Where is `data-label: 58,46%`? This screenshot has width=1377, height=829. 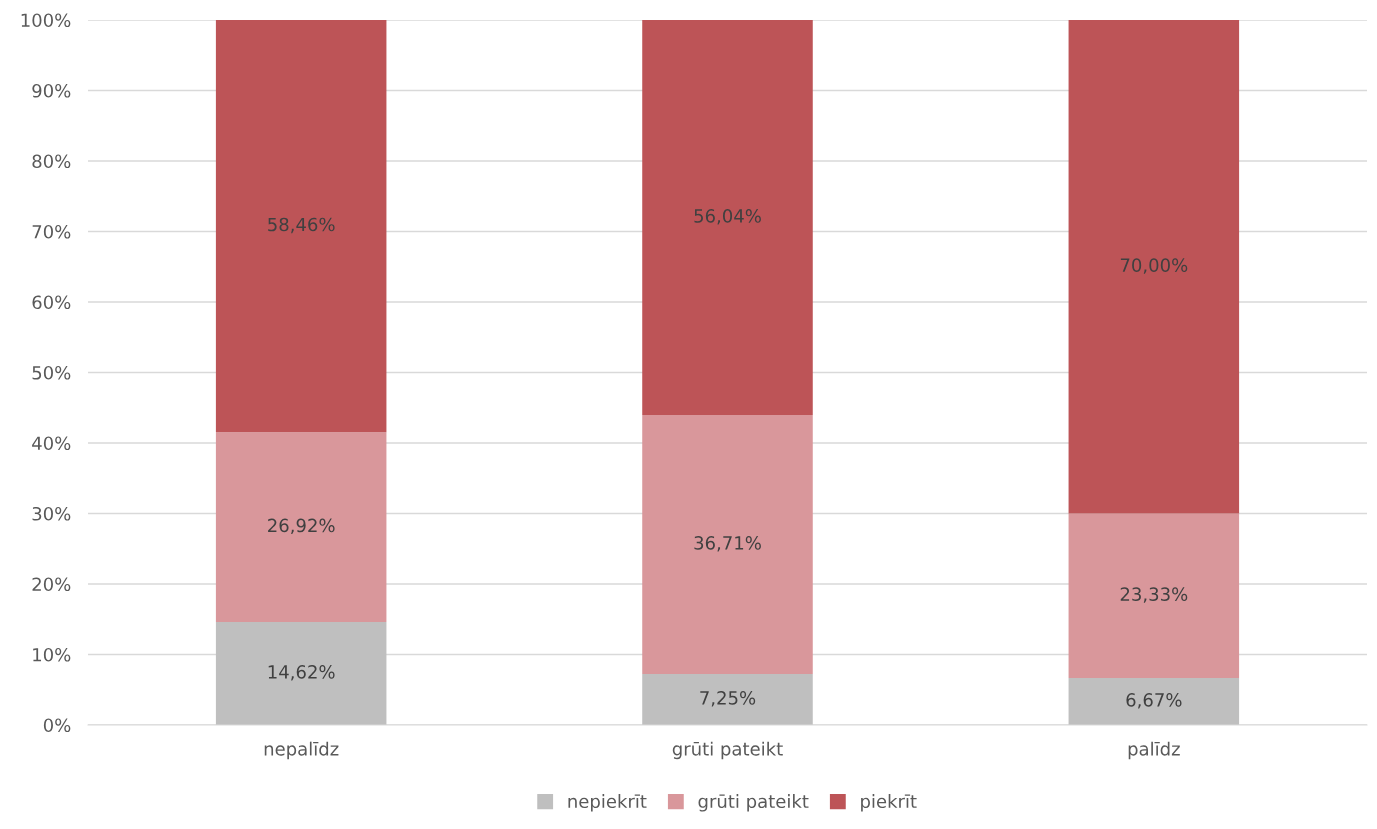 data-label: 58,46% is located at coordinates (301, 225).